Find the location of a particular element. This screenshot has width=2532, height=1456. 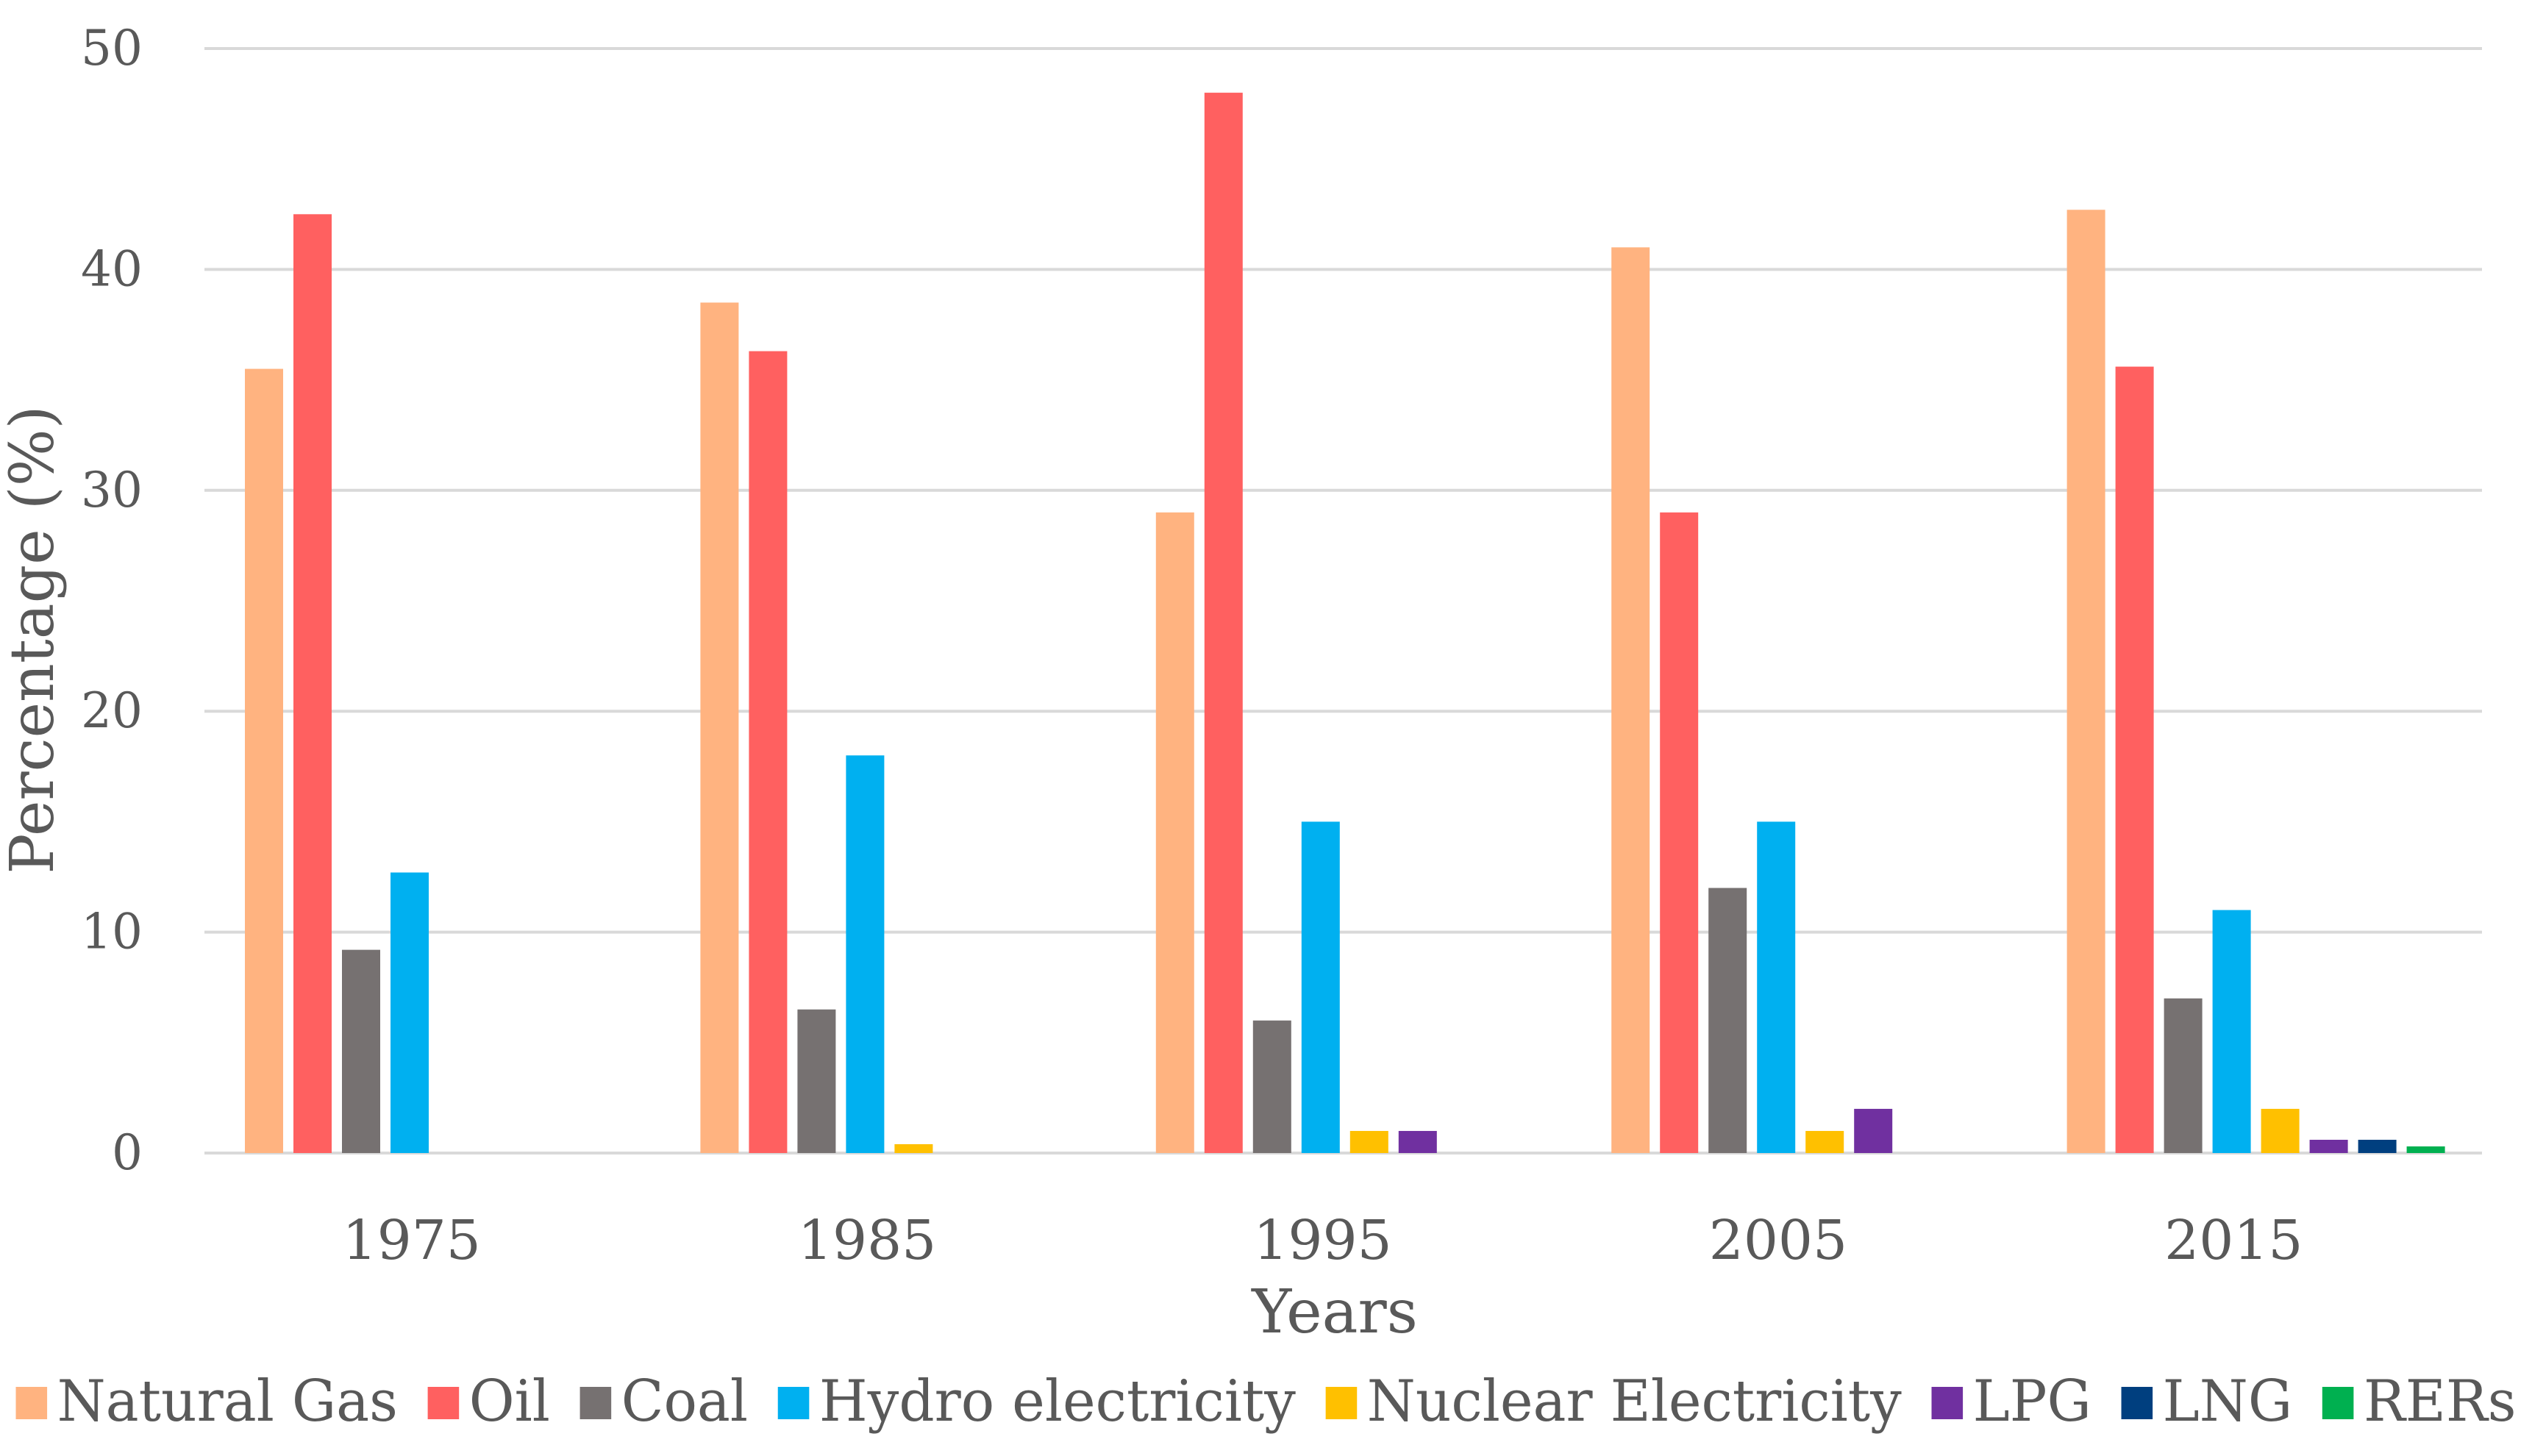

legend-item: LNG is located at coordinates (2206, 1401).